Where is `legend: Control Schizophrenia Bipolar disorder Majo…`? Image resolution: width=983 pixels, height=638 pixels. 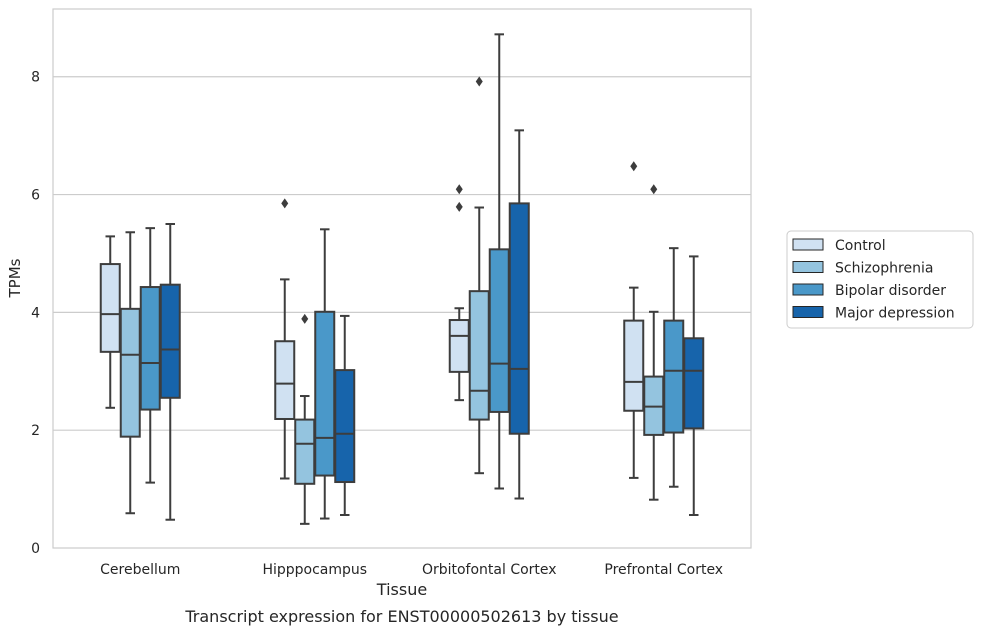
legend: Control Schizophrenia Bipolar disorder Majo… is located at coordinates (880, 279).